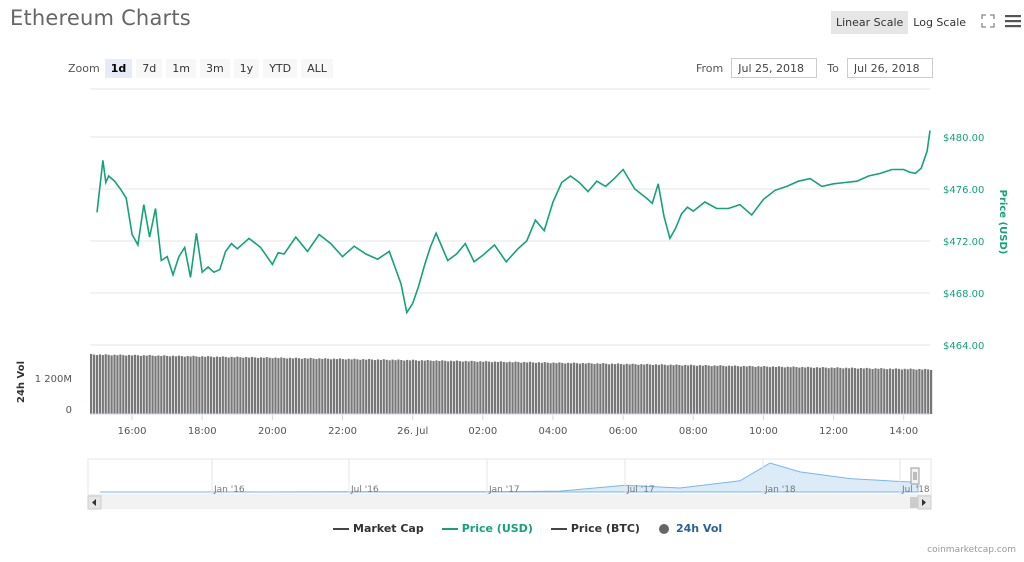 This screenshot has width=1024, height=562. Describe the element at coordinates (317, 68) in the screenshot. I see `zoom-all-button: ALL` at that location.